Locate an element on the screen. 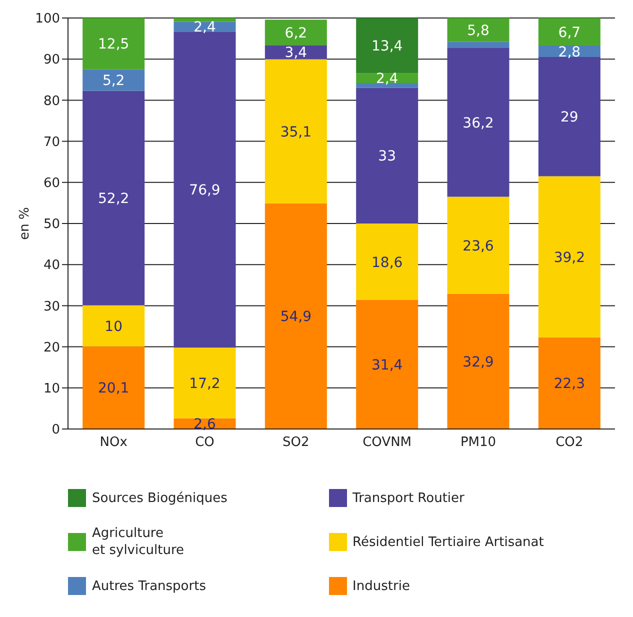  data-label: 36,2 is located at coordinates (478, 123).